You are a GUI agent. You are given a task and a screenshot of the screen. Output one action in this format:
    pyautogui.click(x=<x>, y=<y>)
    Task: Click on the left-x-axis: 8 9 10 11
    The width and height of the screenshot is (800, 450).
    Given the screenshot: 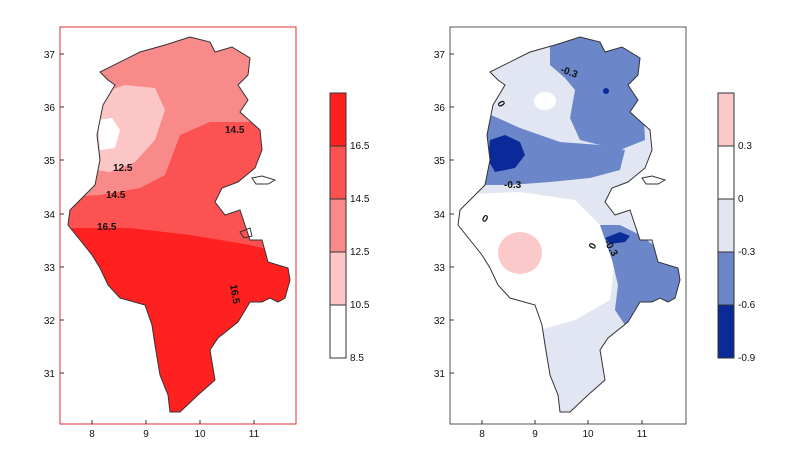 What is the action you would take?
    pyautogui.click(x=174, y=430)
    